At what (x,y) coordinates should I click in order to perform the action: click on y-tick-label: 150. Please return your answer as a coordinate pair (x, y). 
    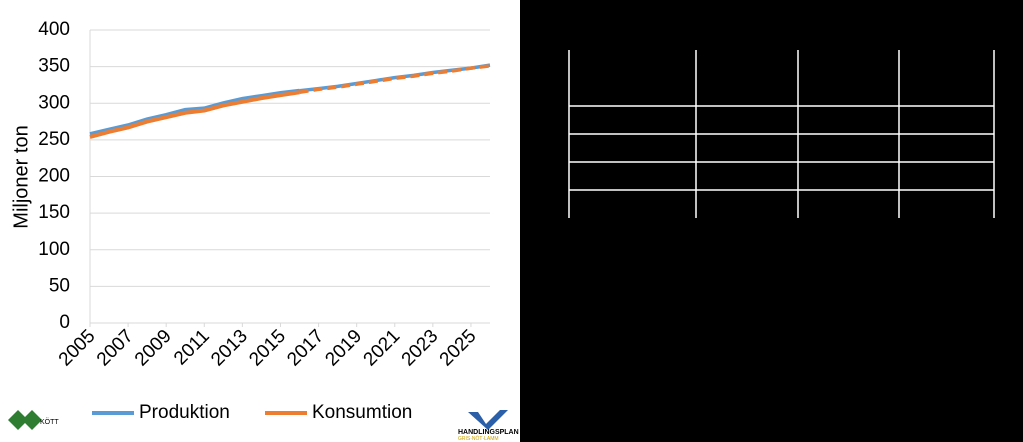
    Looking at the image, I should click on (54, 212).